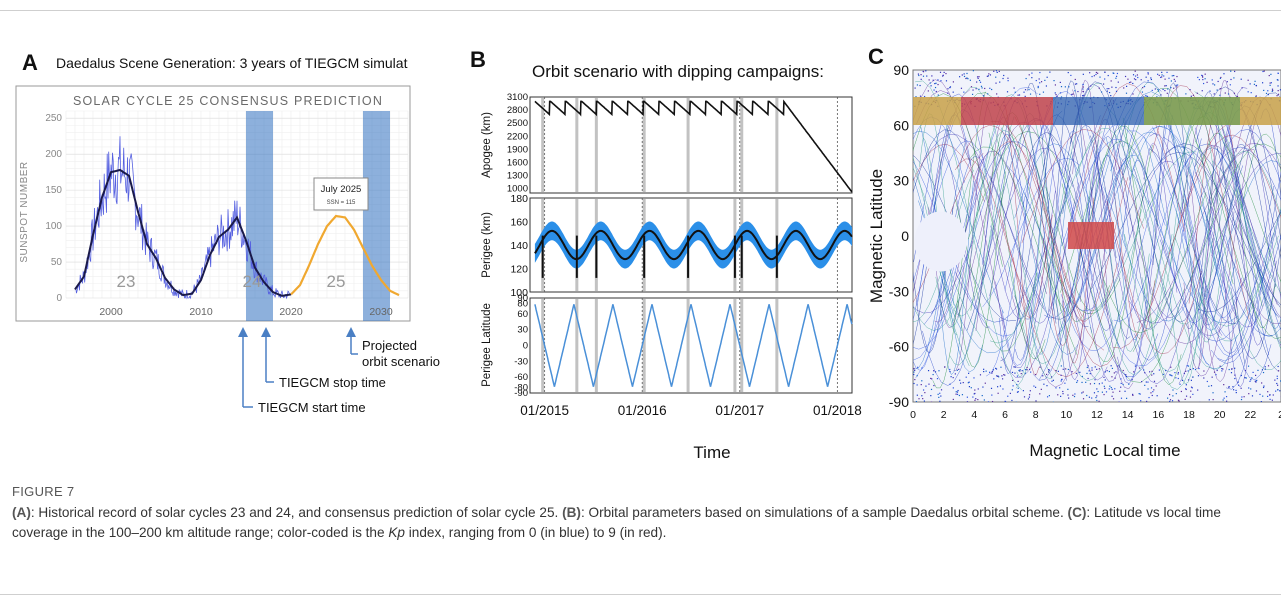 The height and width of the screenshot is (604, 1281). Describe the element at coordinates (53, 190) in the screenshot. I see `y-tick-label: 150` at that location.